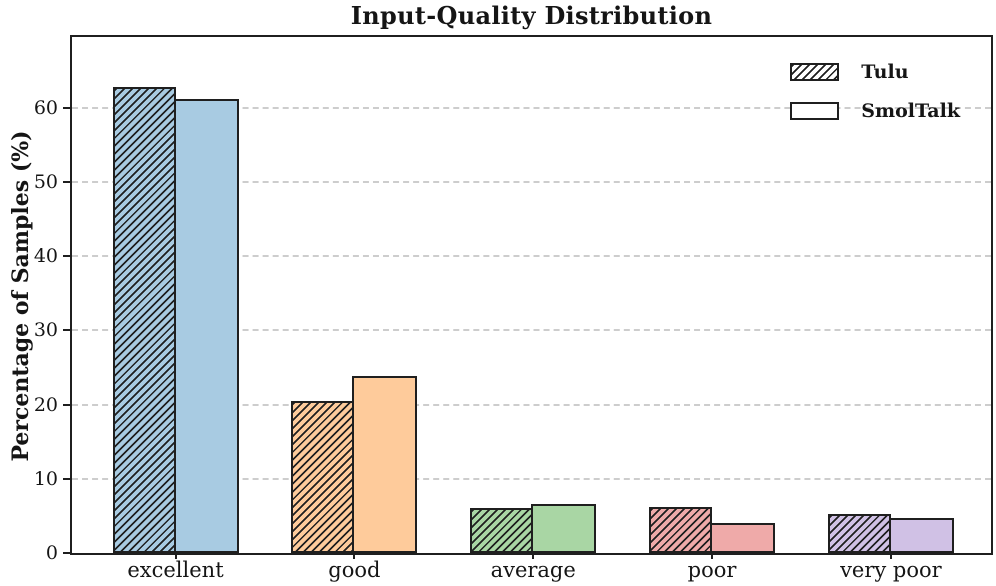  I want to click on y-tick-label-10: 10, so click(45, 478).